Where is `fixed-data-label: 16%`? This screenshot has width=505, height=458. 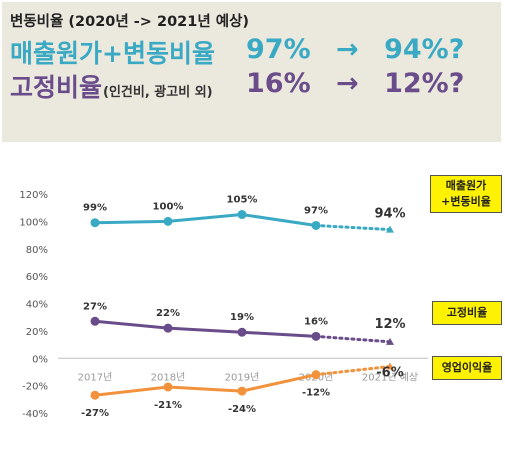 fixed-data-label: 16% is located at coordinates (316, 321).